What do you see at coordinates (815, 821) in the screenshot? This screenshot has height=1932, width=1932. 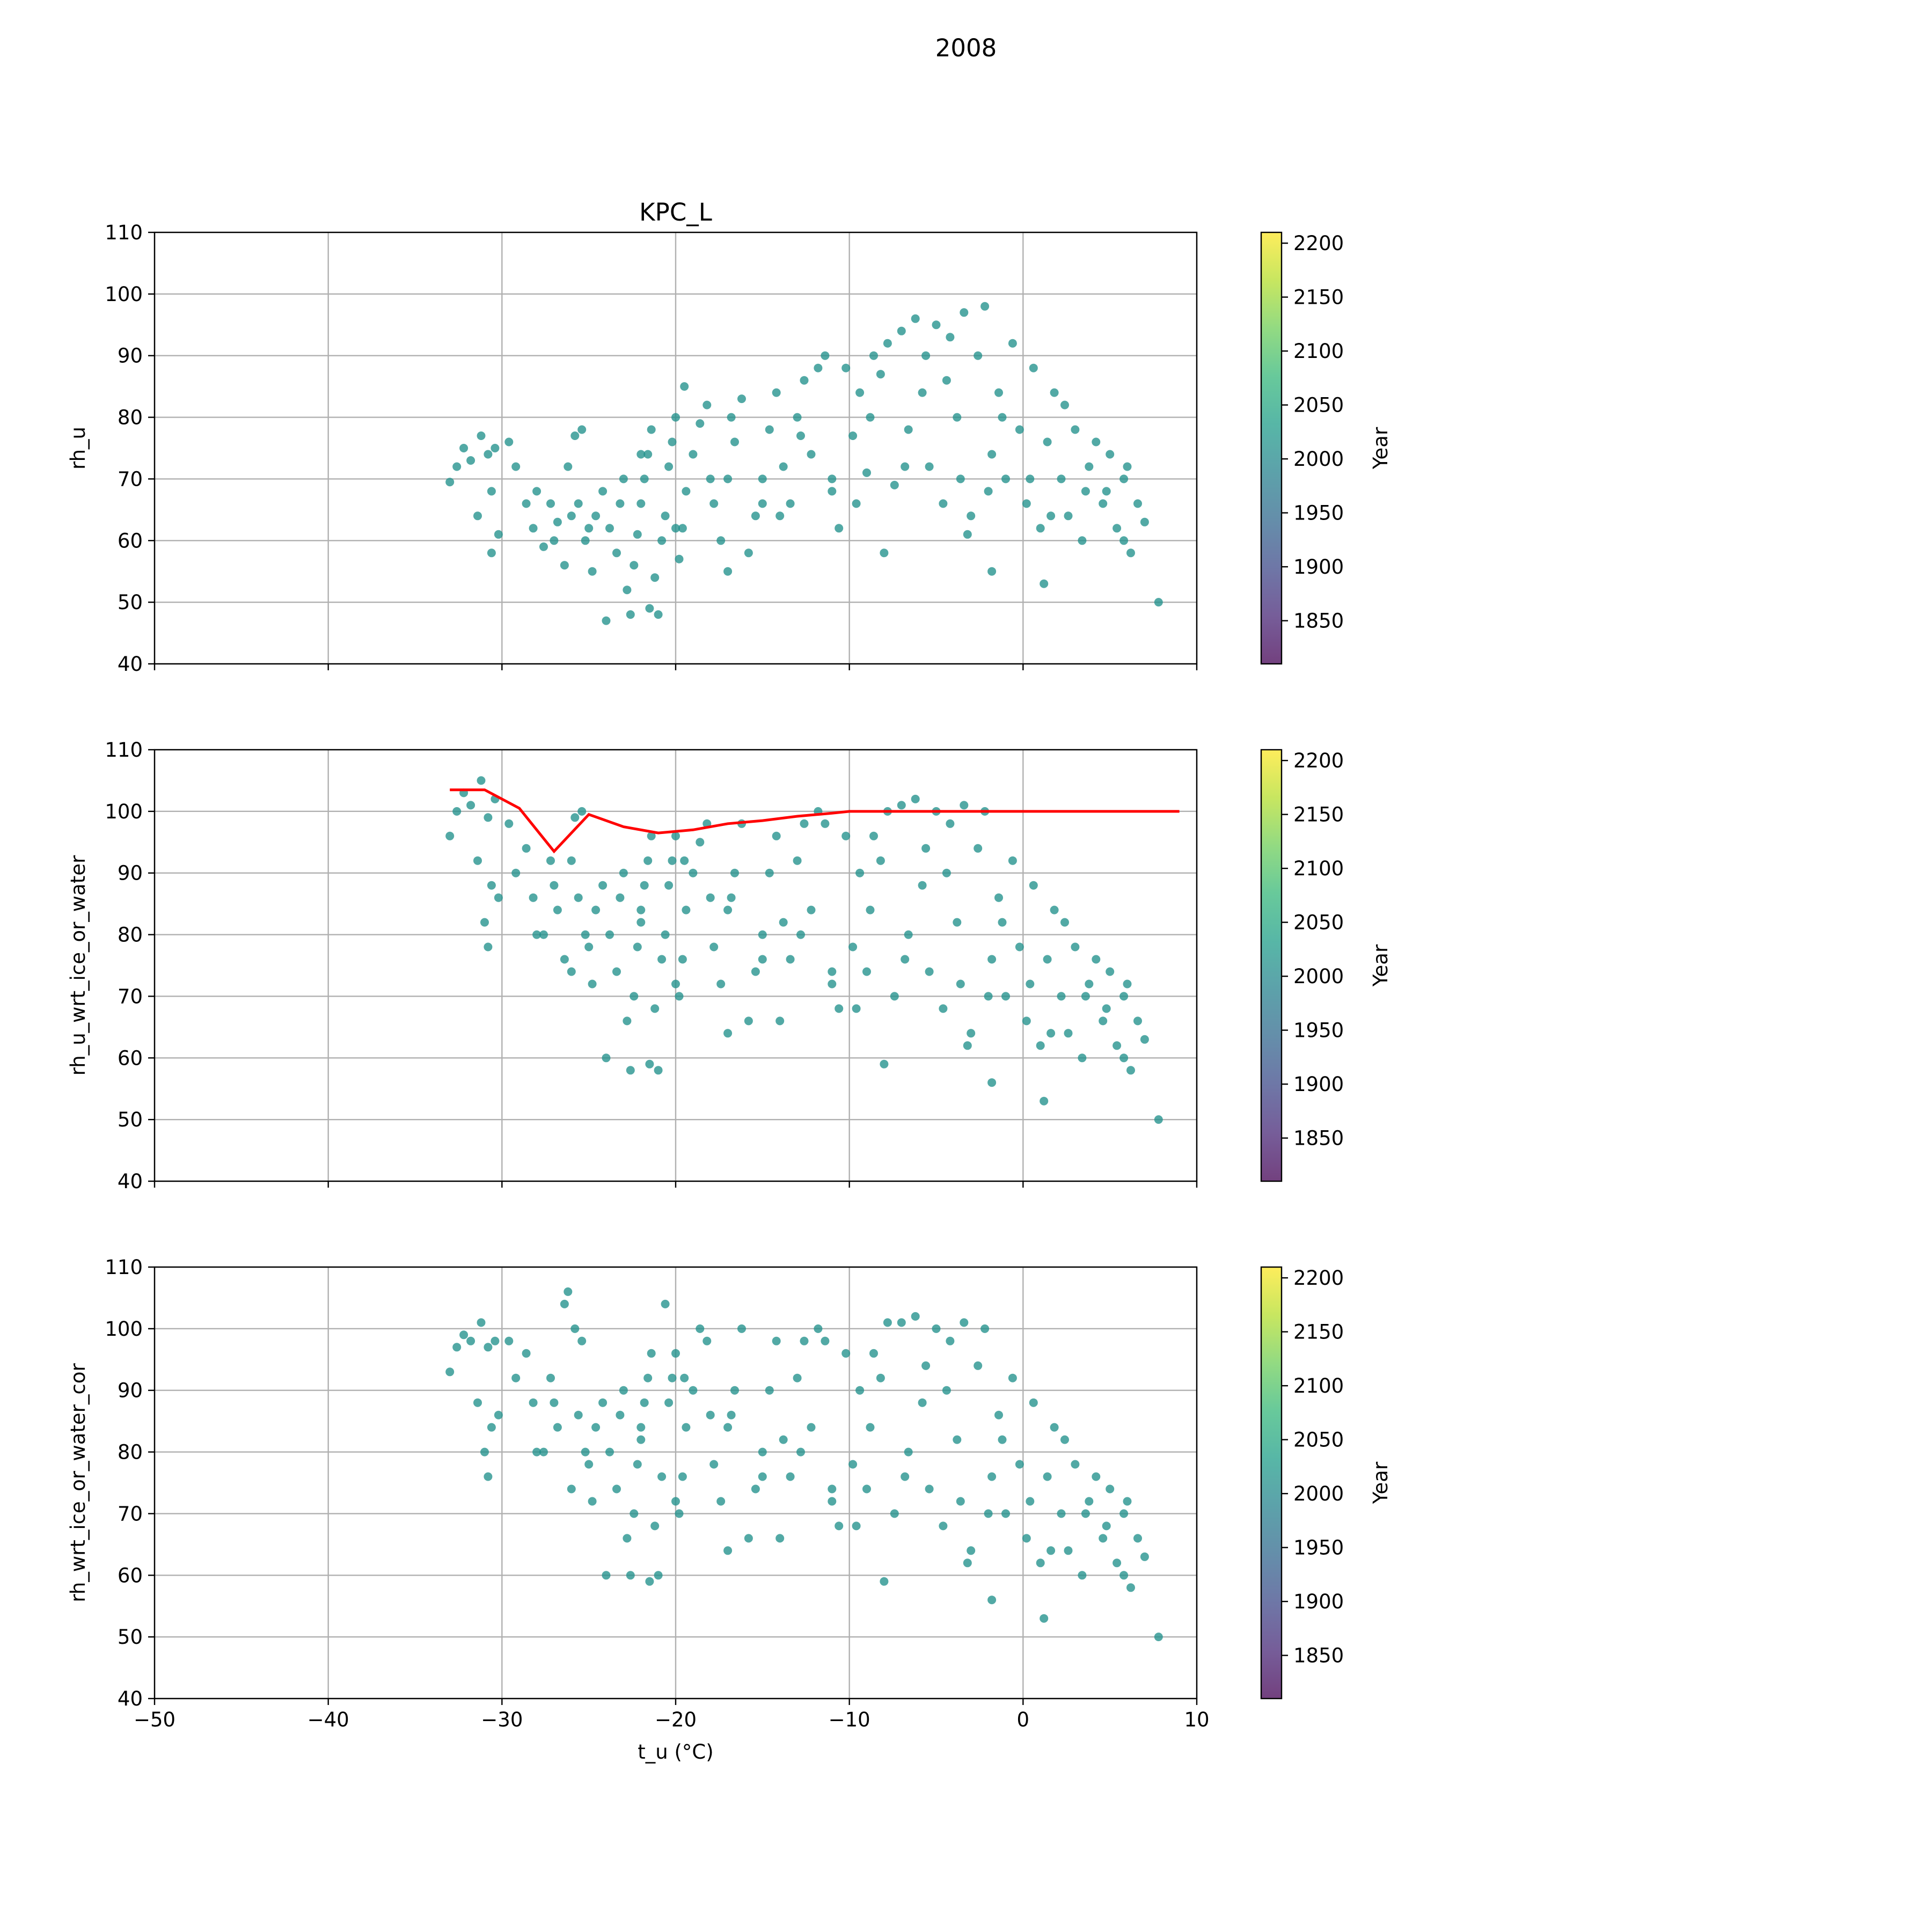 I see `threshold-line` at bounding box center [815, 821].